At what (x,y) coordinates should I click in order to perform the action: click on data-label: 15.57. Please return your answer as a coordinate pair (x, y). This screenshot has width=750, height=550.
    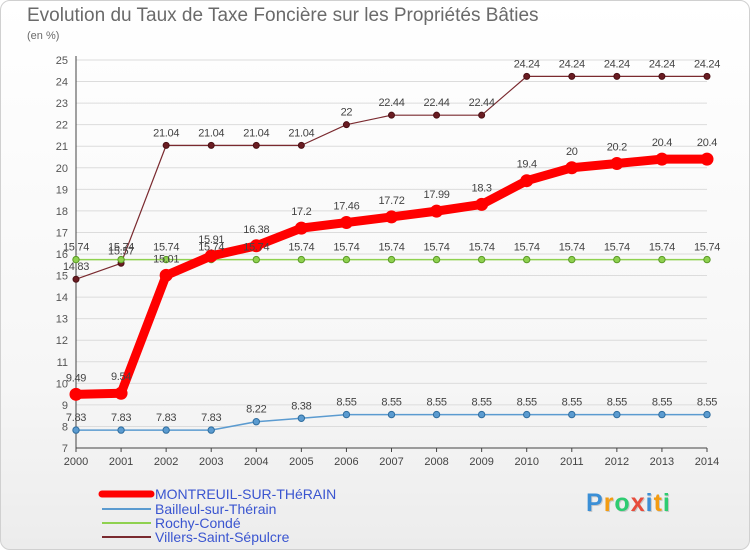
    Looking at the image, I should click on (121, 251).